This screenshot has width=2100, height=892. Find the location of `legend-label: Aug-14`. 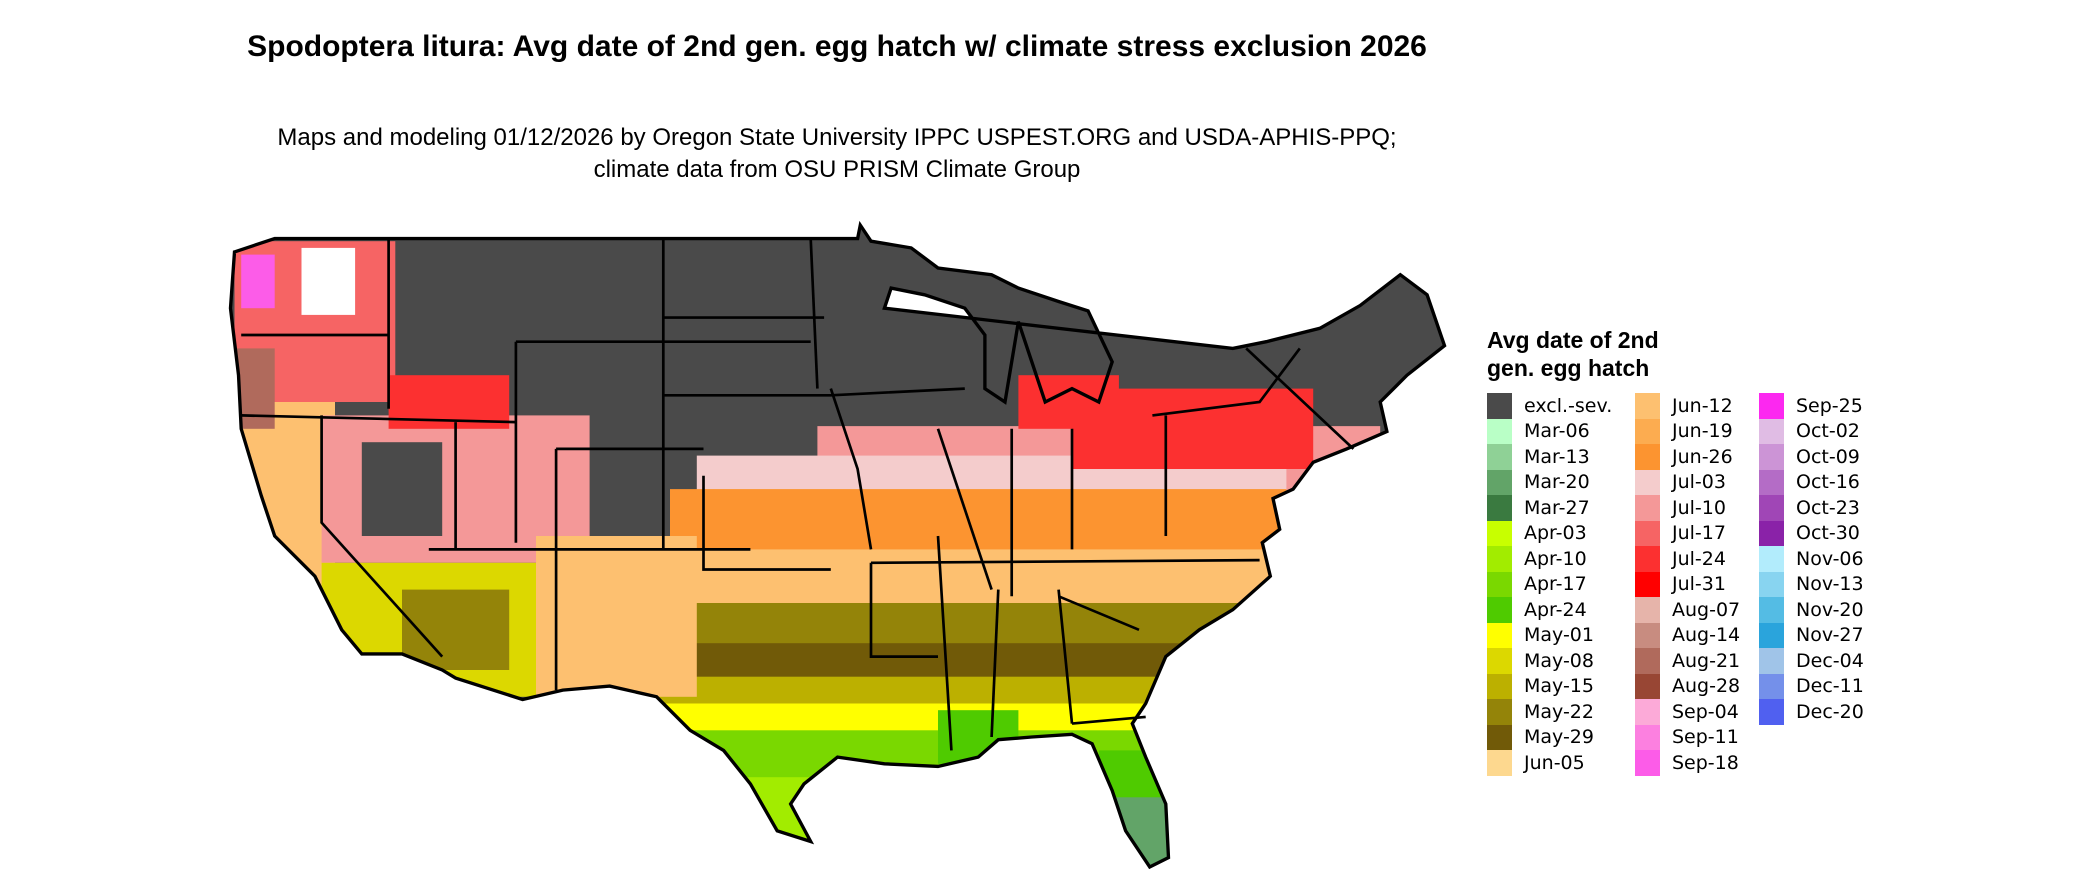

legend-label: Aug-14 is located at coordinates (1706, 635).